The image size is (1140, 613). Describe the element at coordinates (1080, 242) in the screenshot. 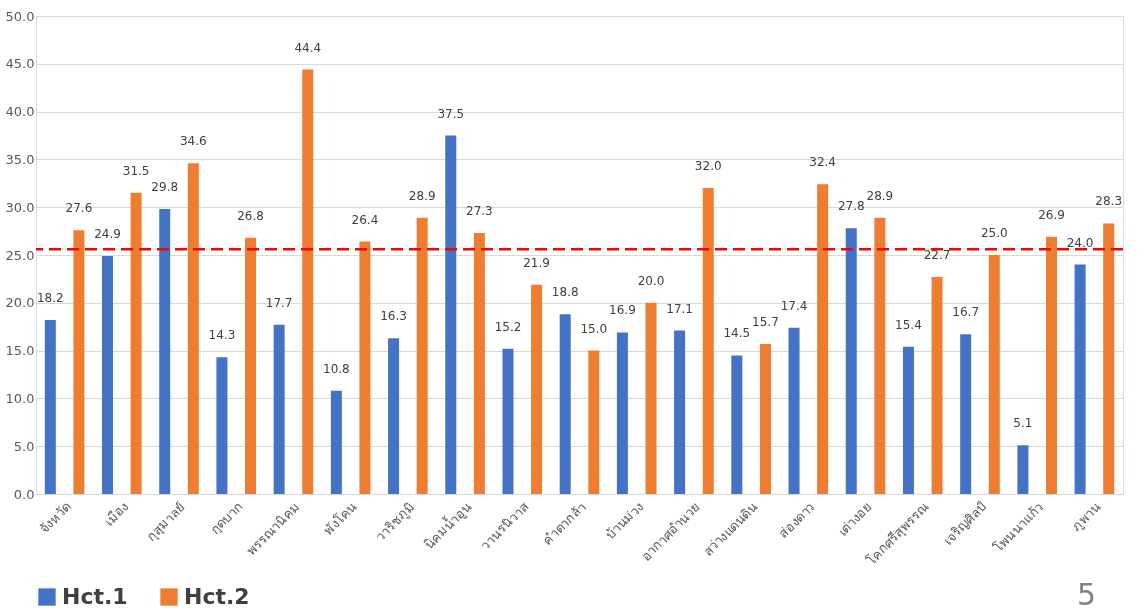

I see `data-label: 24.0` at that location.